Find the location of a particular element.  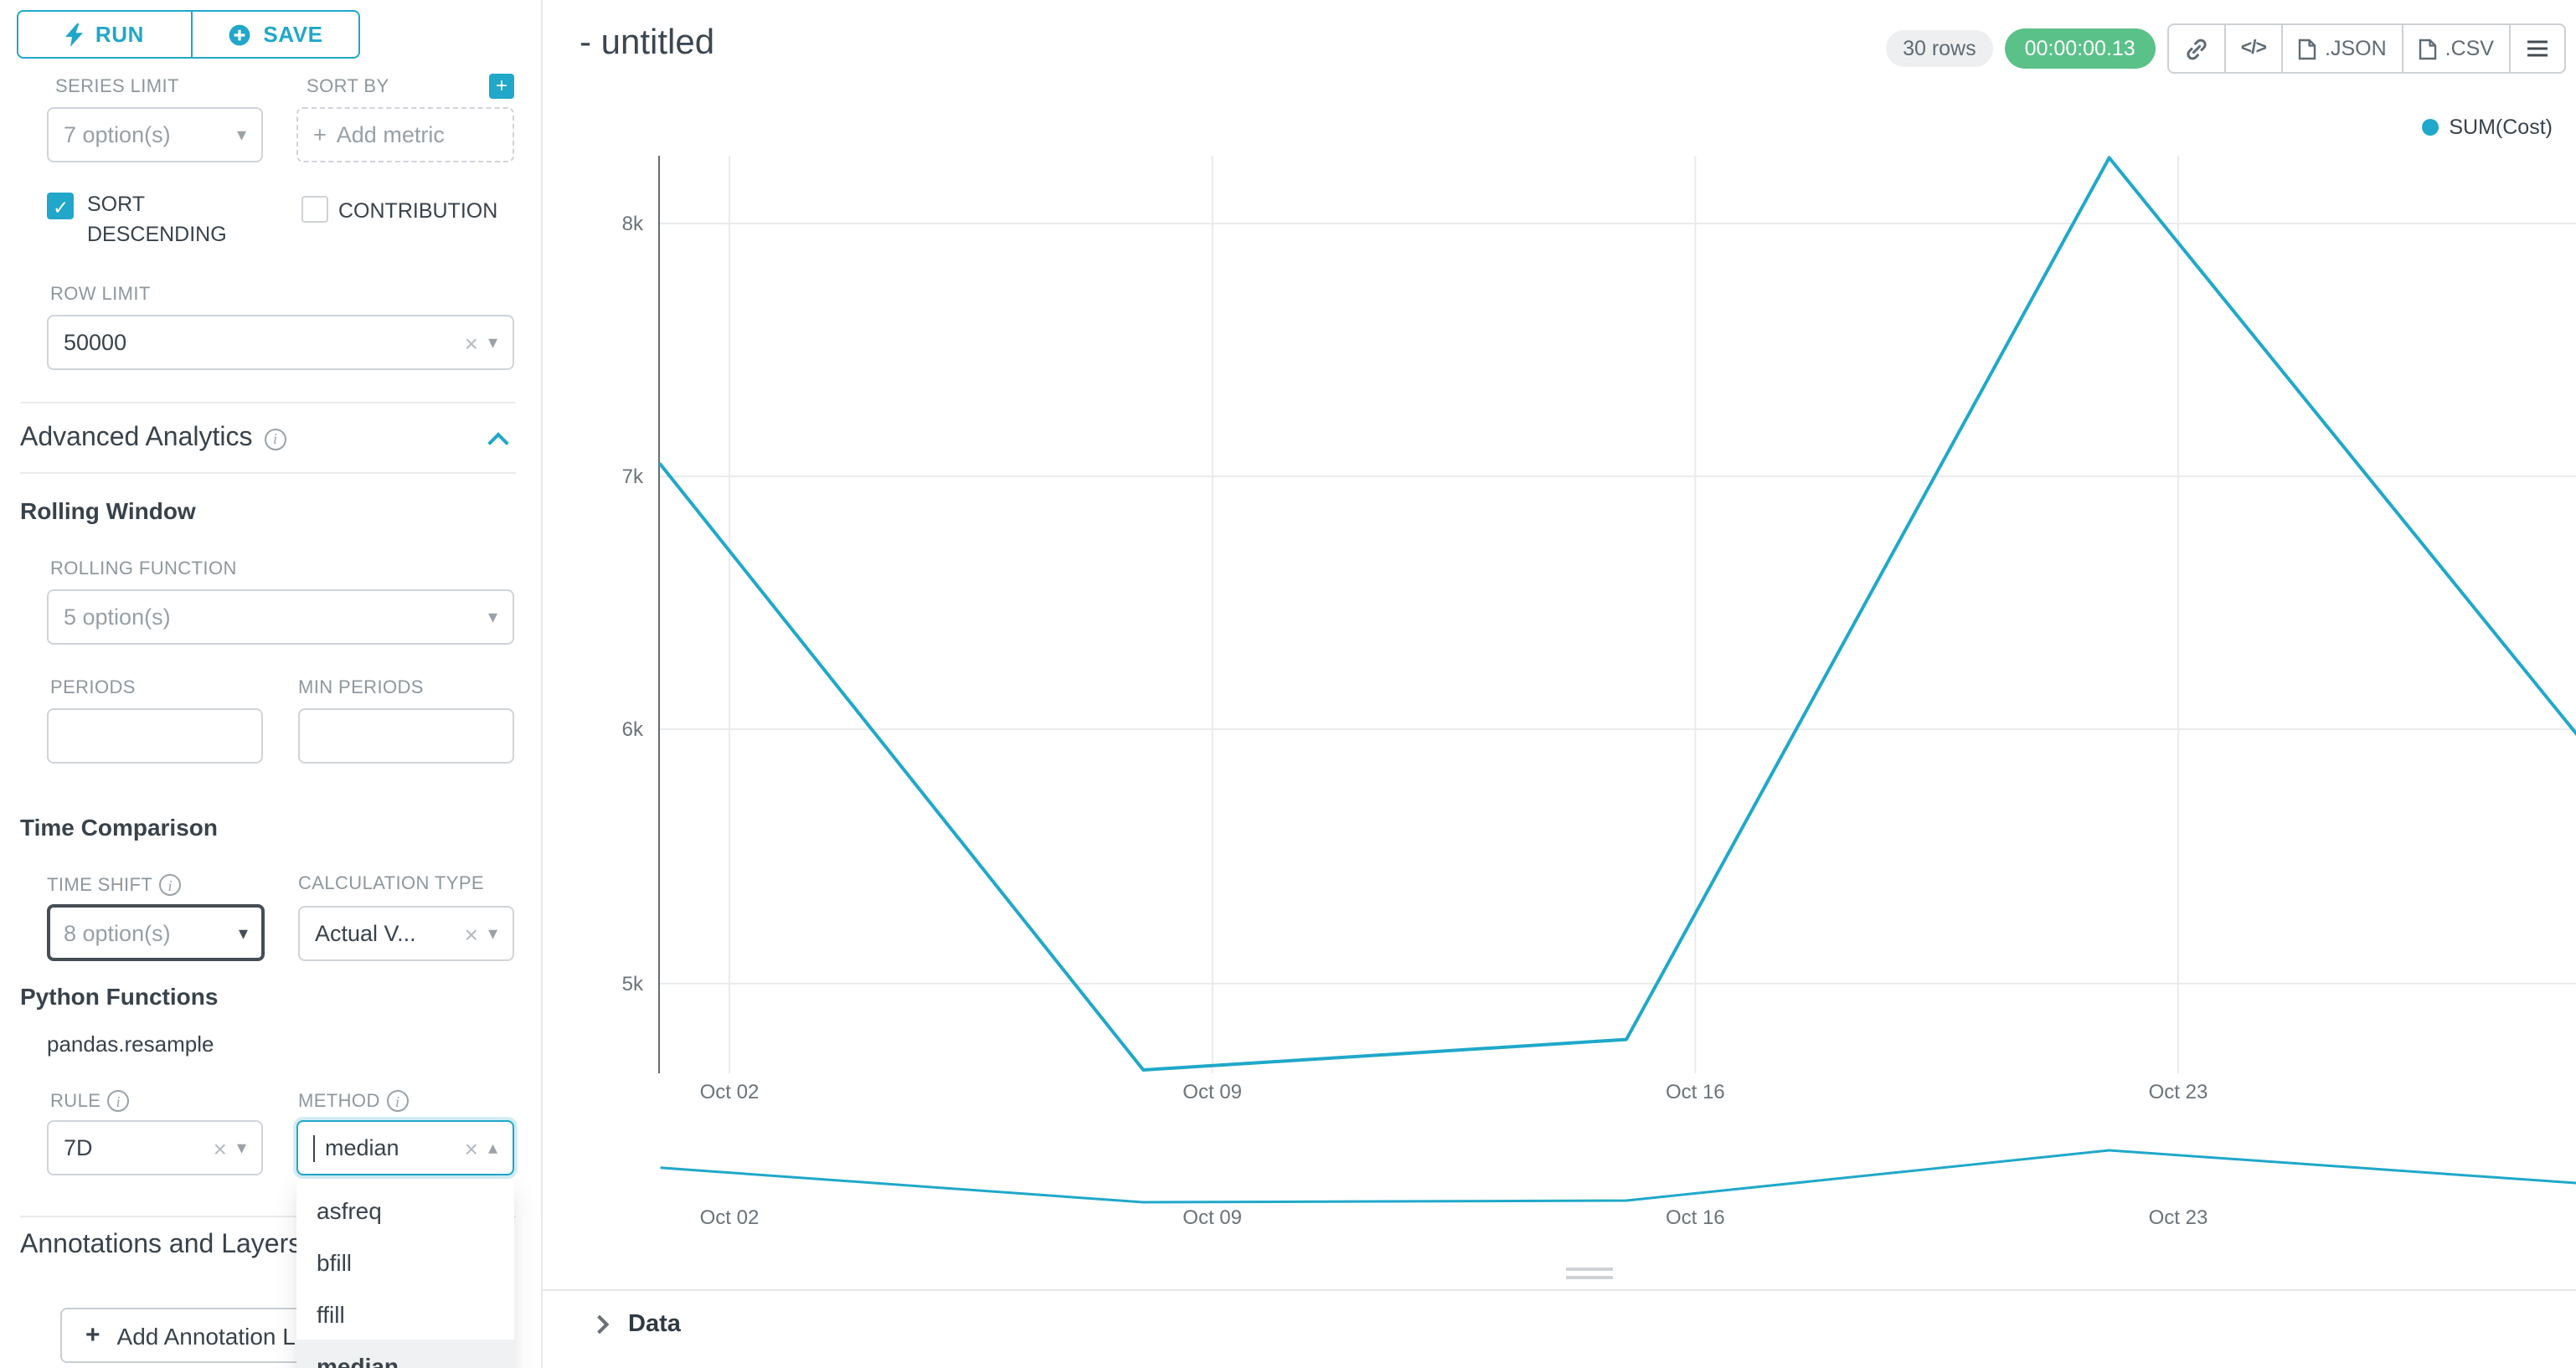

chart-header-controls: 30 rows 00:00:00.13 </> .JSON is located at coordinates (2226, 49).